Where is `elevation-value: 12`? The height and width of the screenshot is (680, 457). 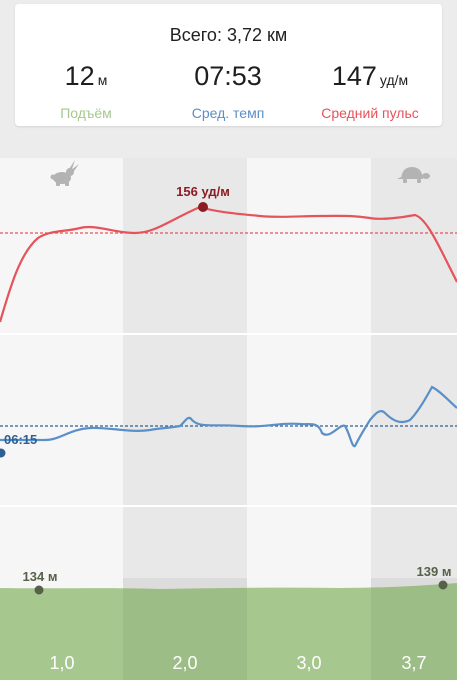 elevation-value: 12 is located at coordinates (79, 76).